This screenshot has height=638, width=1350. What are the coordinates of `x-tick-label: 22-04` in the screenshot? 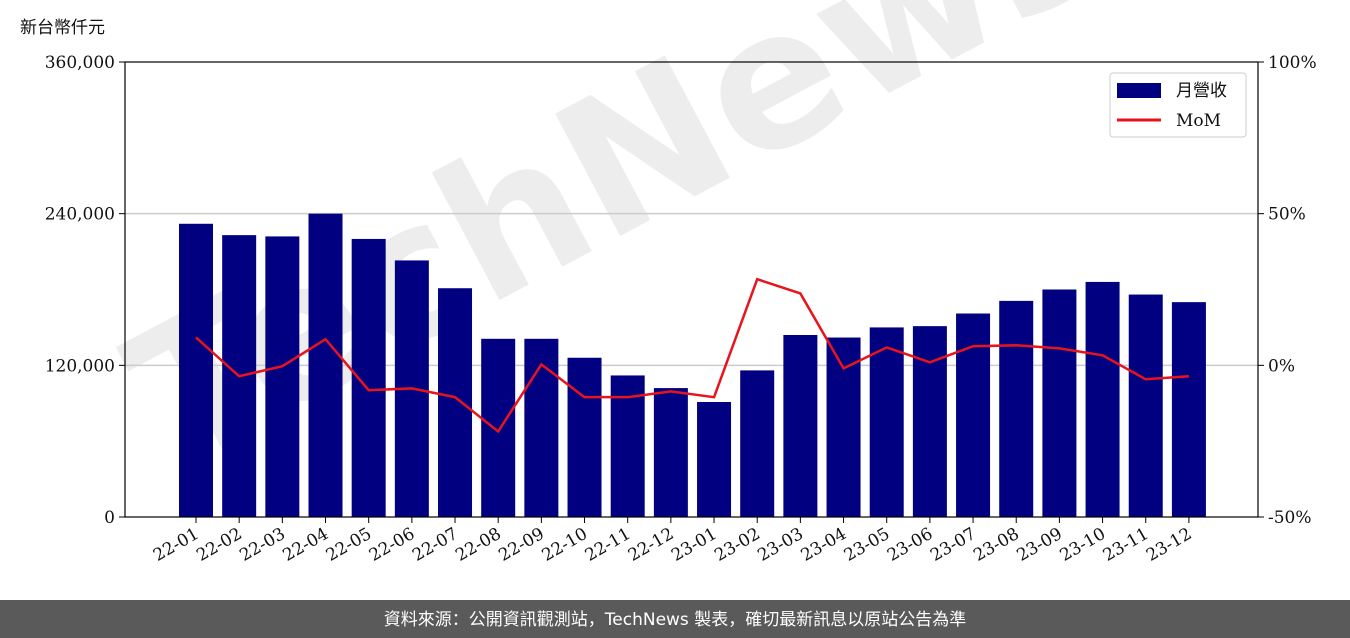 It's located at (306, 545).